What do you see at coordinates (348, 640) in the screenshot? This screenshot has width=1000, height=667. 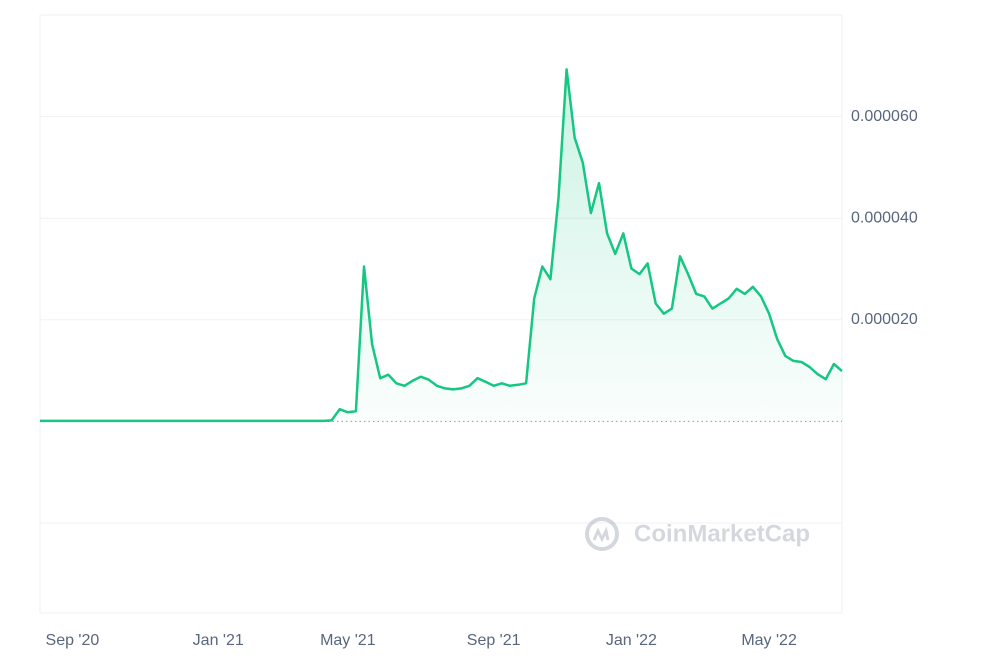 I see `x-tick-label: May '21` at bounding box center [348, 640].